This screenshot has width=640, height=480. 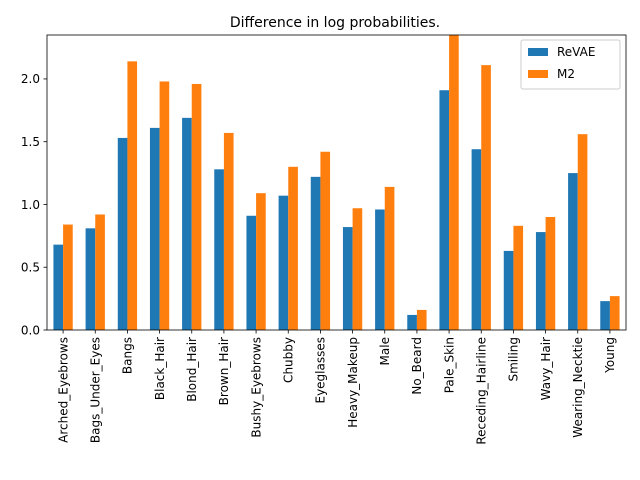 I want to click on legend-swatch-m2, so click(x=538, y=74).